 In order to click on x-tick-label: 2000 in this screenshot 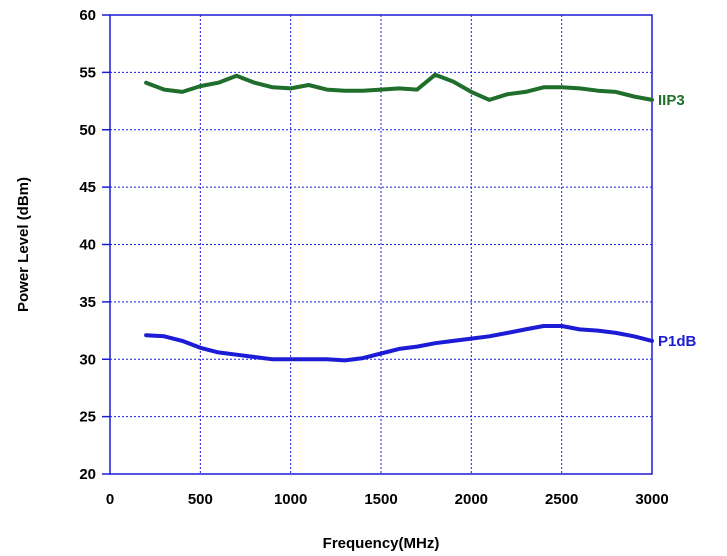, I will do `click(471, 499)`.